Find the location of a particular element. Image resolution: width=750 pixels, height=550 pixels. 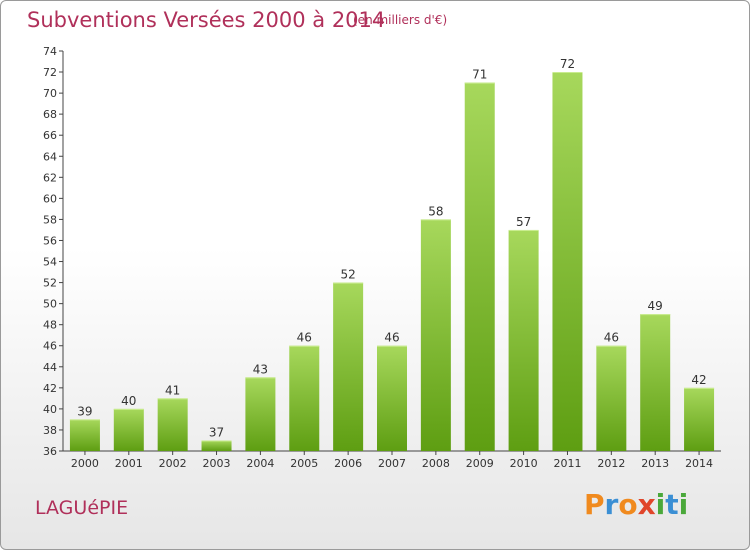

chart-title: Subventions Versées 2000 à 2014 is located at coordinates (206, 20).